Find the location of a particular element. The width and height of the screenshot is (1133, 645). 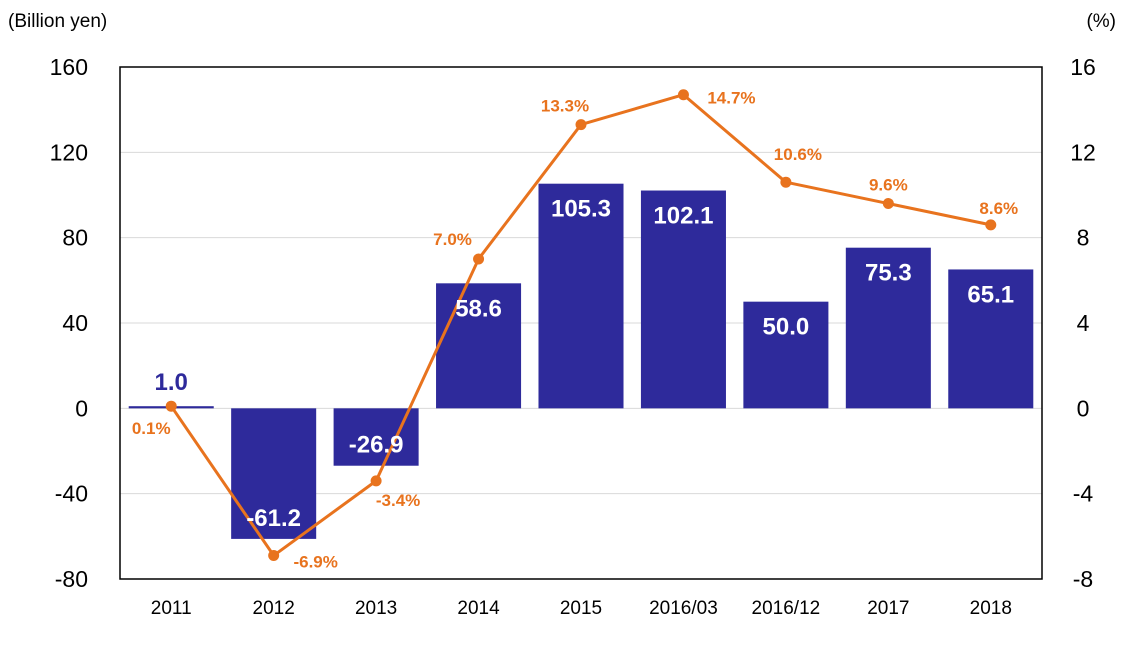

bar-data-label: 58.6 is located at coordinates (478, 308).